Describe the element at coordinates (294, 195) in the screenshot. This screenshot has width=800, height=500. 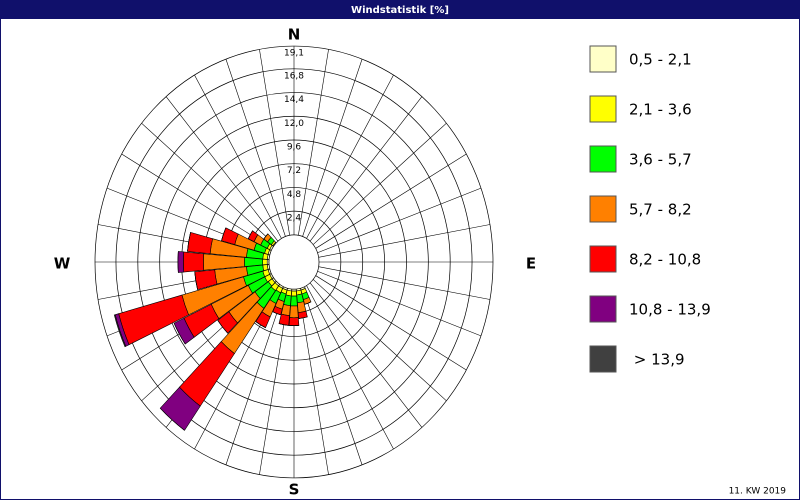
I see `r-tick-label: 4,8` at that location.